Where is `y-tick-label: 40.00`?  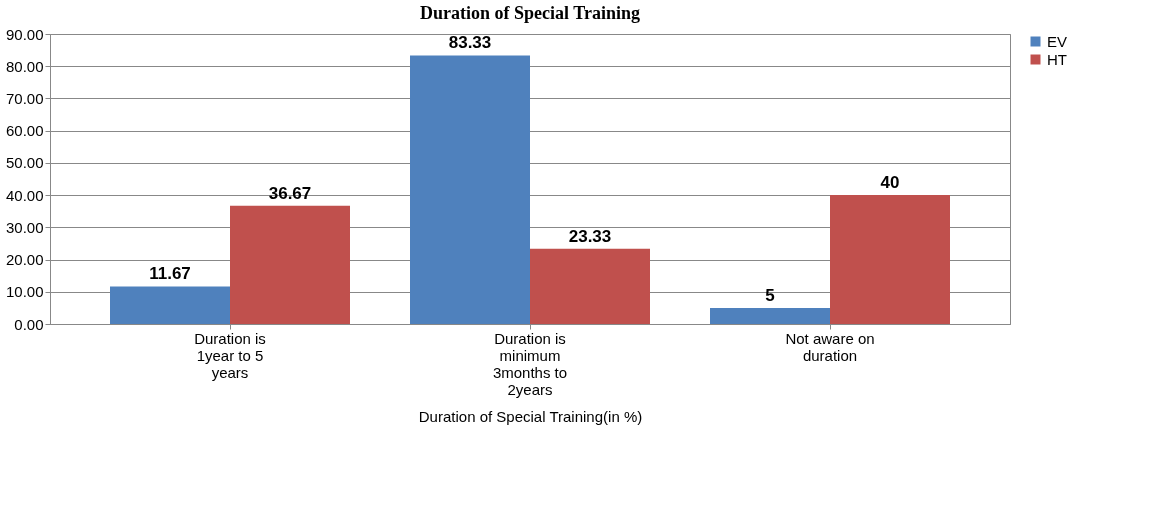 y-tick-label: 40.00 is located at coordinates (24, 195).